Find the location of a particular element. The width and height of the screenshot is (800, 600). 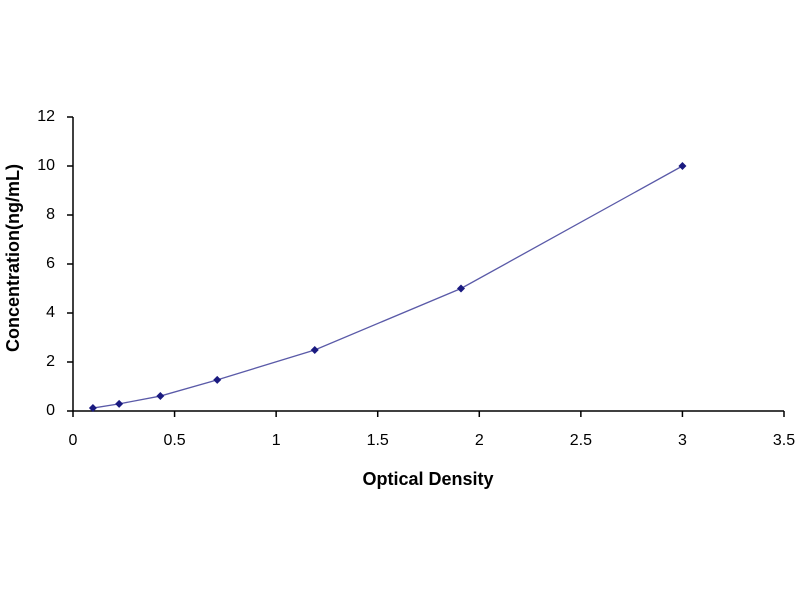

y-tick-label: 12 is located at coordinates (46, 116).